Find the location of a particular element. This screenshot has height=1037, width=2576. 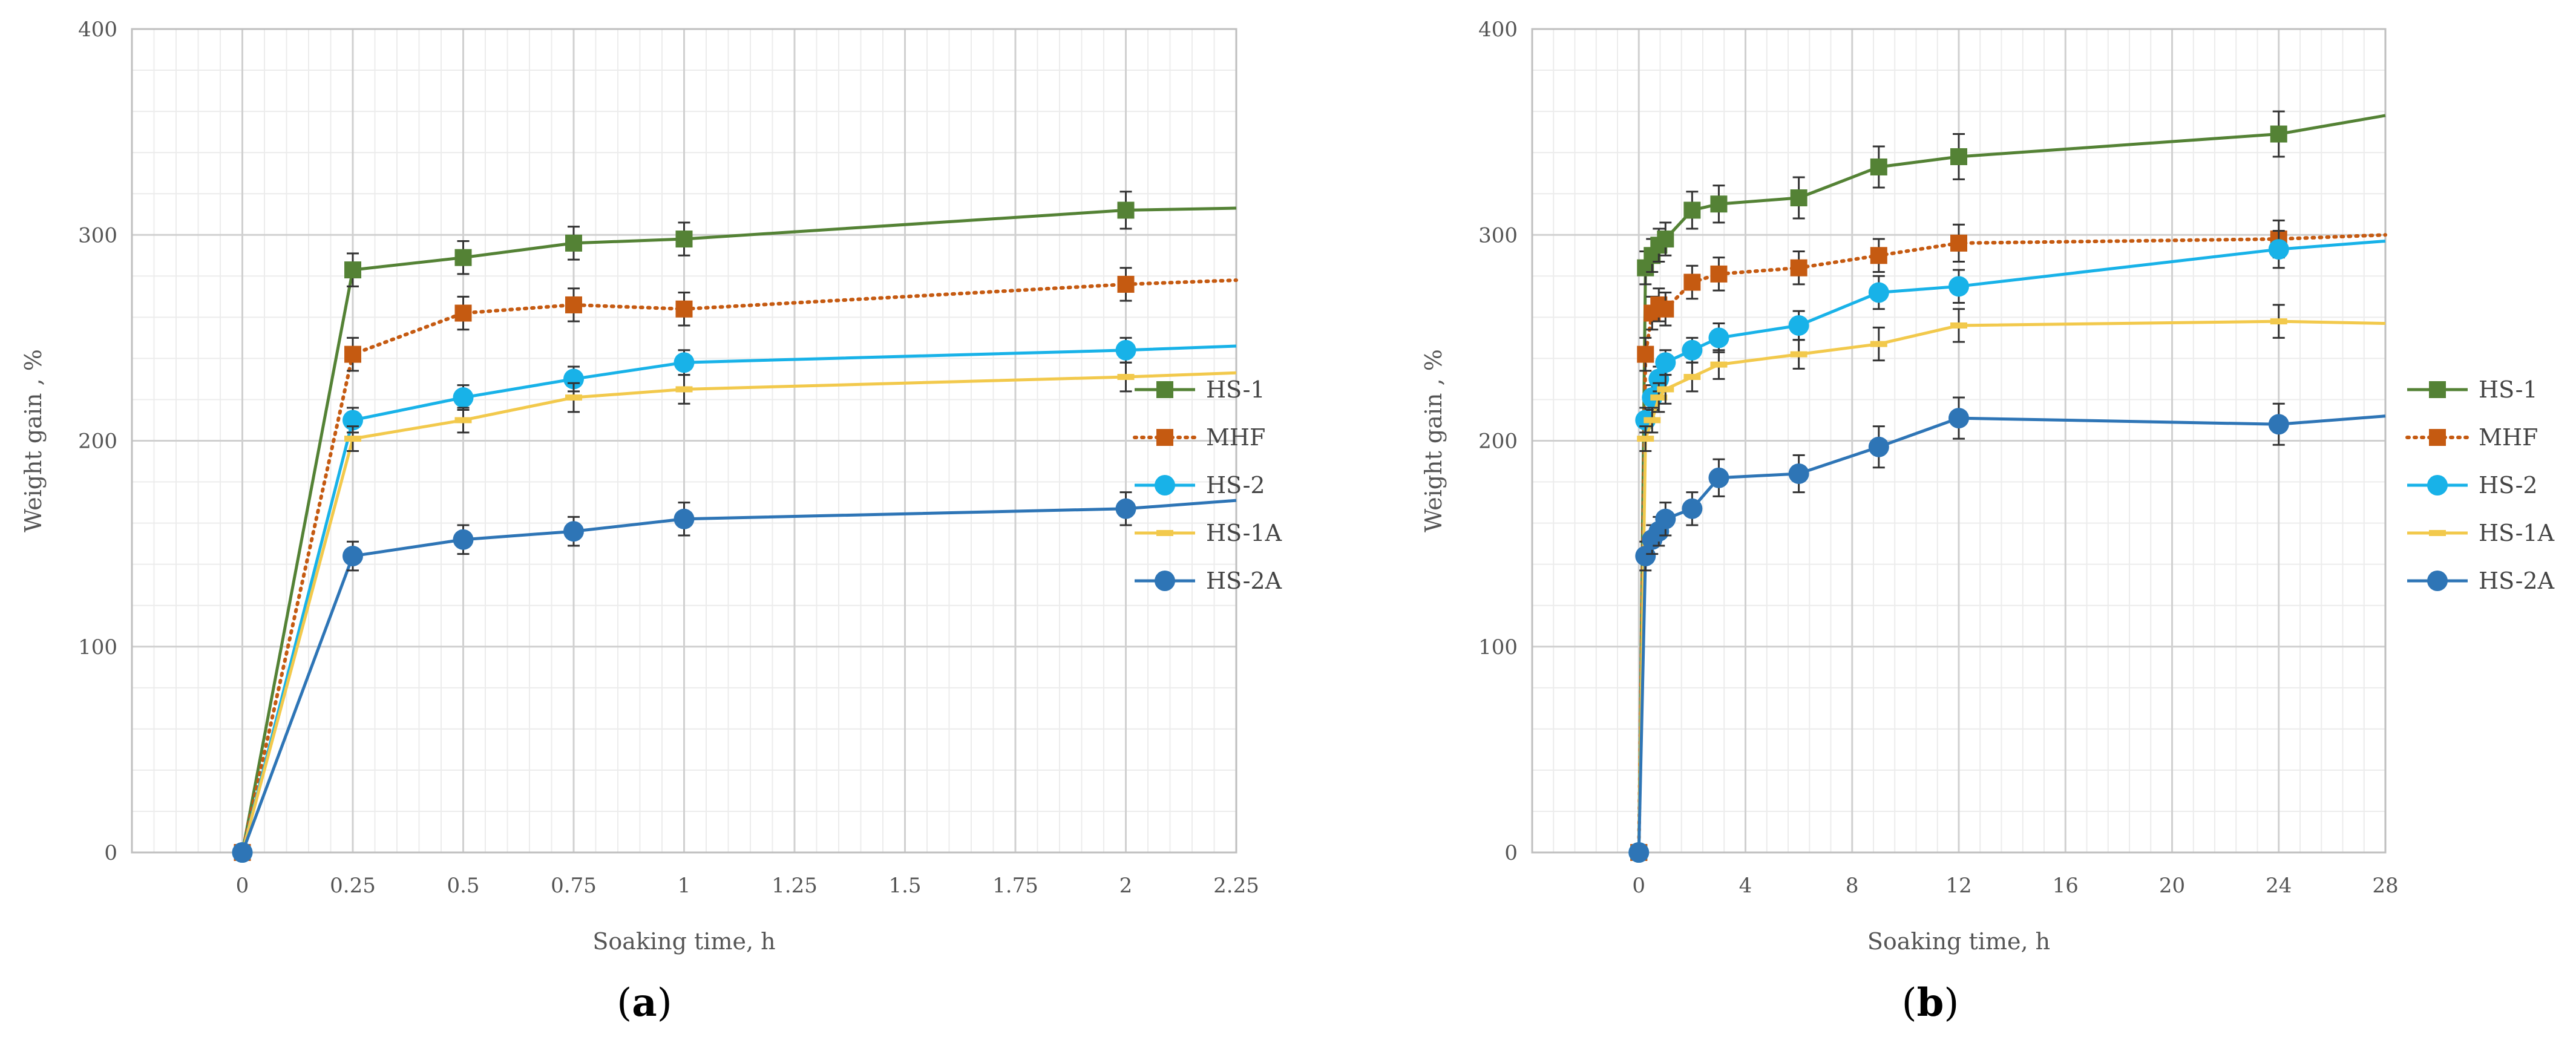

legend-item: HS-2 is located at coordinates (2472, 485).